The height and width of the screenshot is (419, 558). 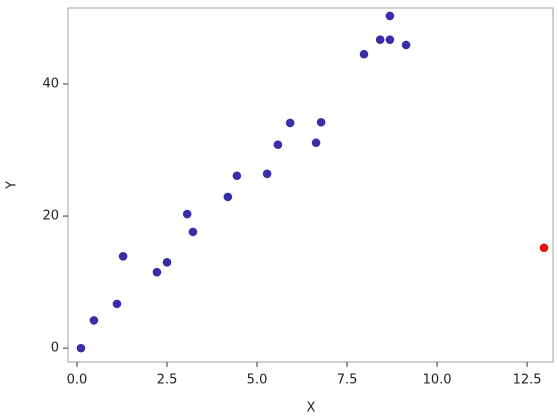 What do you see at coordinates (527, 380) in the screenshot?
I see `x-tick-label: 12.5` at bounding box center [527, 380].